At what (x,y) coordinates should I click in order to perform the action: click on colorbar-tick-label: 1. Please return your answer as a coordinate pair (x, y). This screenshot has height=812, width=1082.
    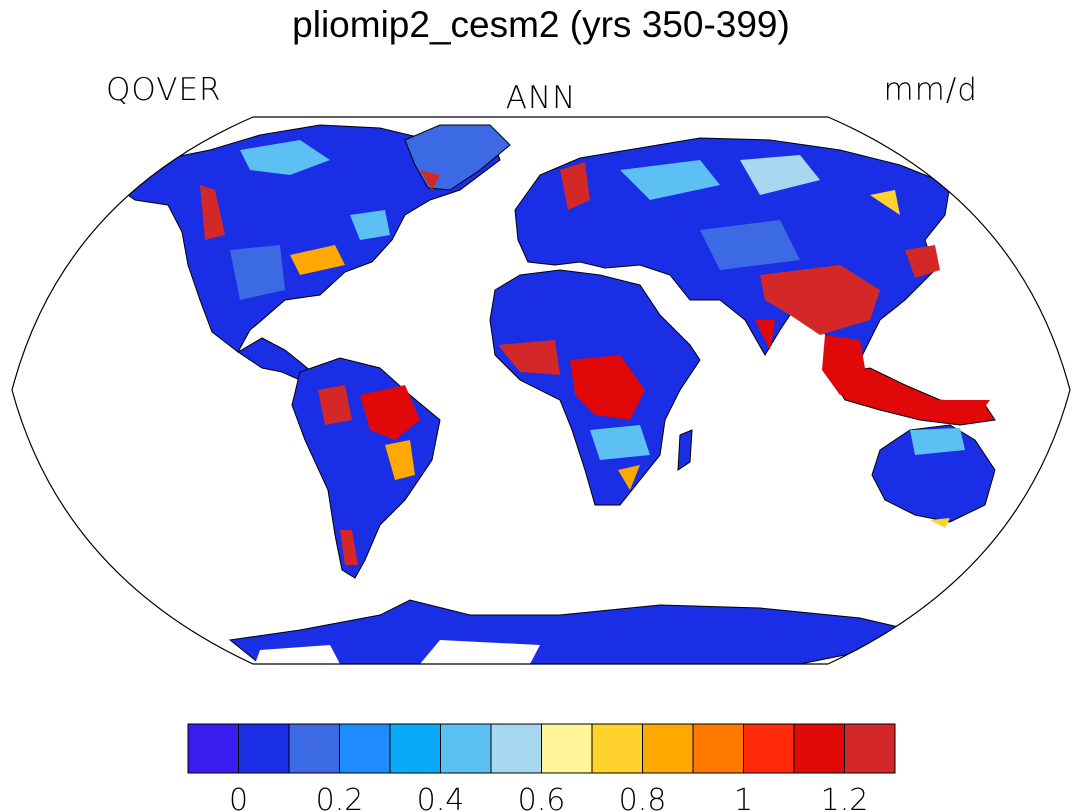
    Looking at the image, I should click on (743, 797).